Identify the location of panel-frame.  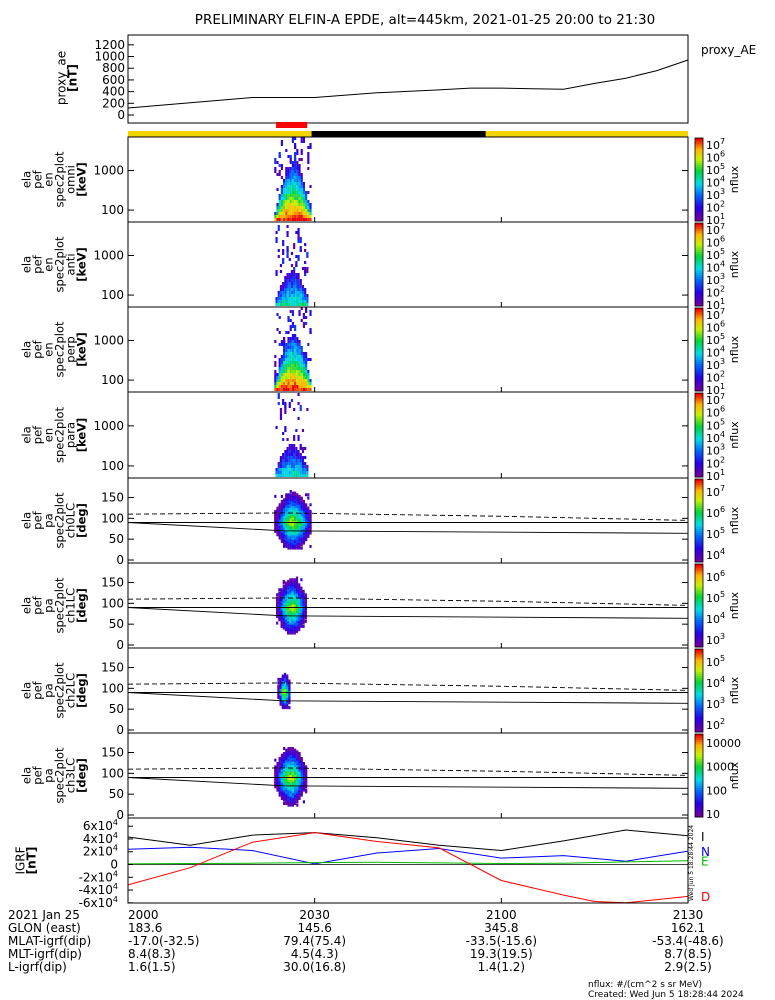
(408, 520).